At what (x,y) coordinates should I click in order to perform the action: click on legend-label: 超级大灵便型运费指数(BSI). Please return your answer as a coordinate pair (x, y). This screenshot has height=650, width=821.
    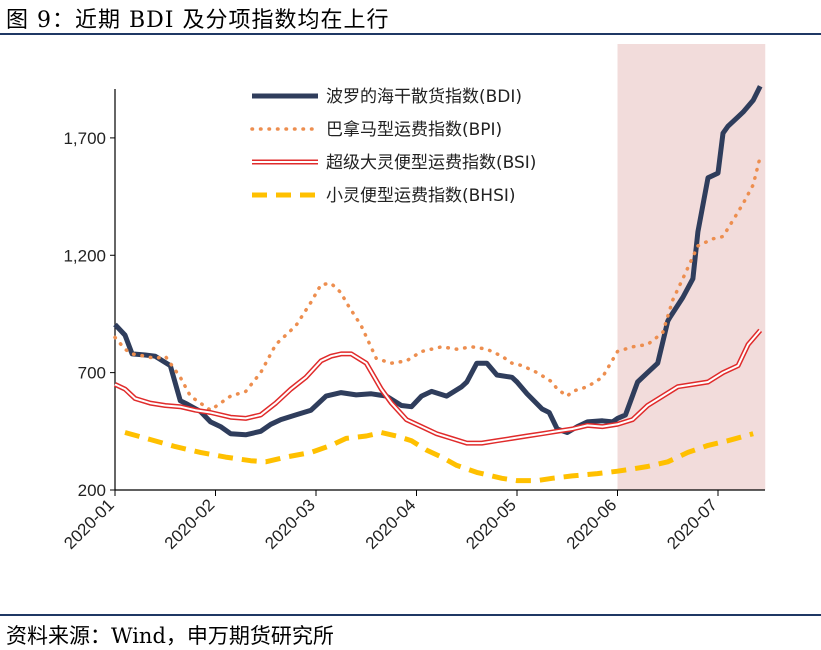
    Looking at the image, I should click on (431, 163).